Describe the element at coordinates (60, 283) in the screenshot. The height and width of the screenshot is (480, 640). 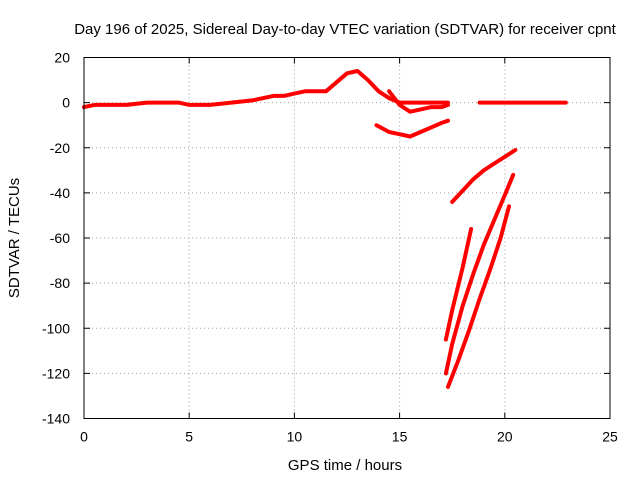
I see `y-tick-label: -80` at that location.